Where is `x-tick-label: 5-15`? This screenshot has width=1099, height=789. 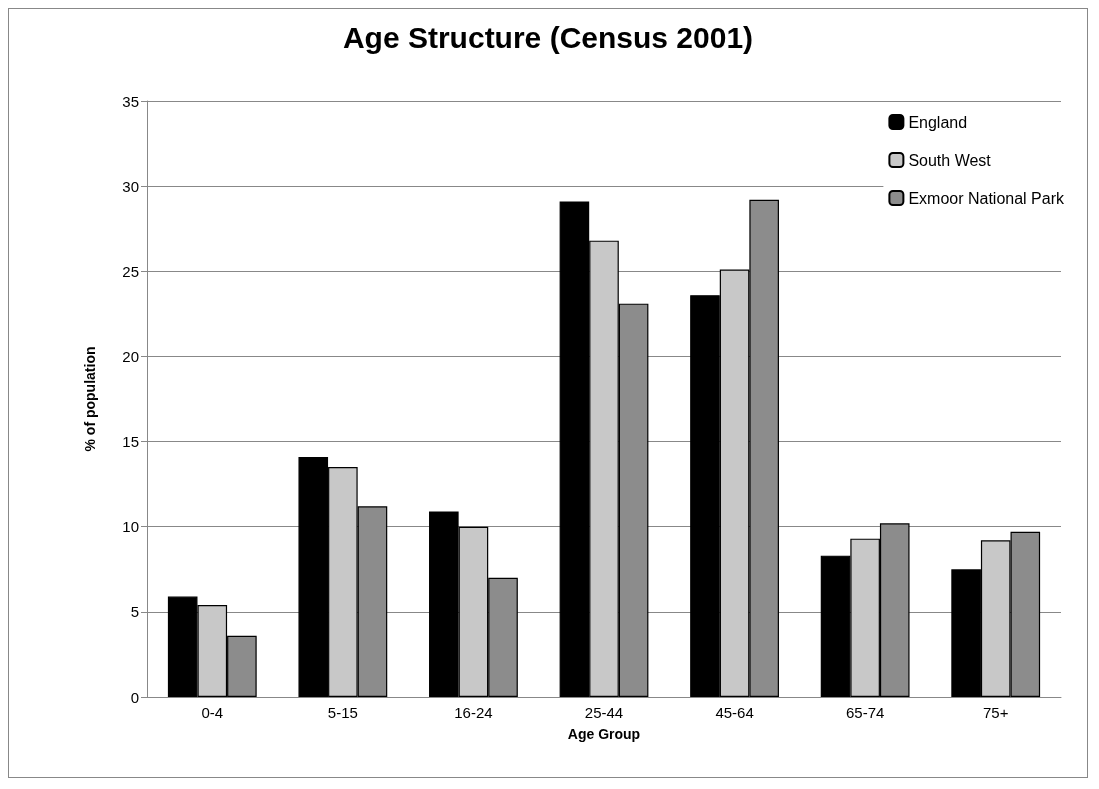 x-tick-label: 5-15 is located at coordinates (342, 712).